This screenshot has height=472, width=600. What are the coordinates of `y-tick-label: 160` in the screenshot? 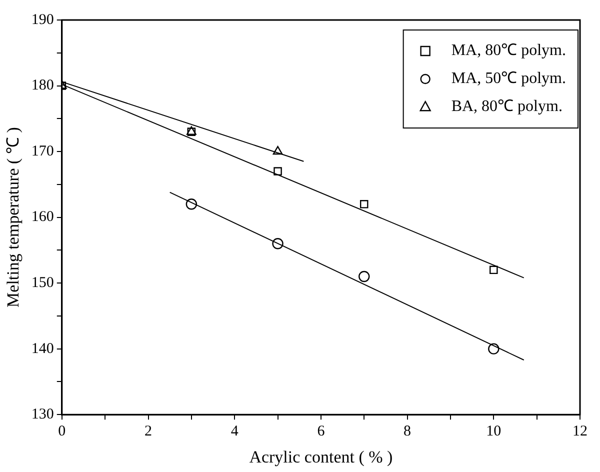 It's located at (42, 217).